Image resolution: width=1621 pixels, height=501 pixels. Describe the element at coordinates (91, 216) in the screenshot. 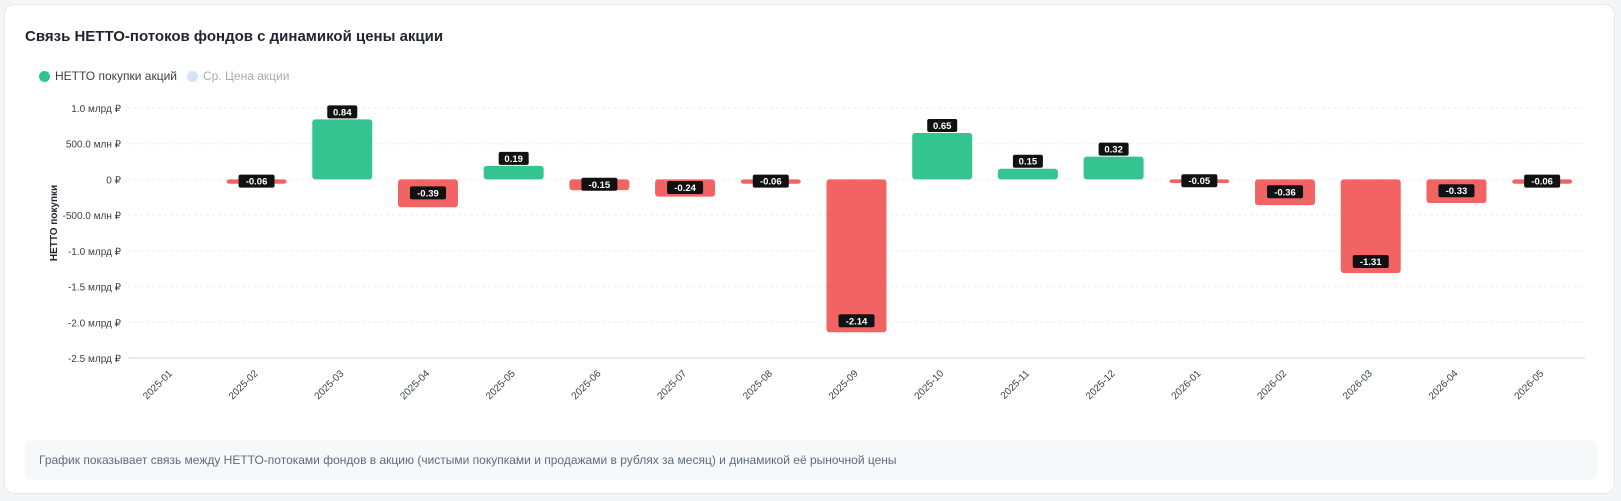

I see `y-tick-label: -500.0 млн ₽` at that location.